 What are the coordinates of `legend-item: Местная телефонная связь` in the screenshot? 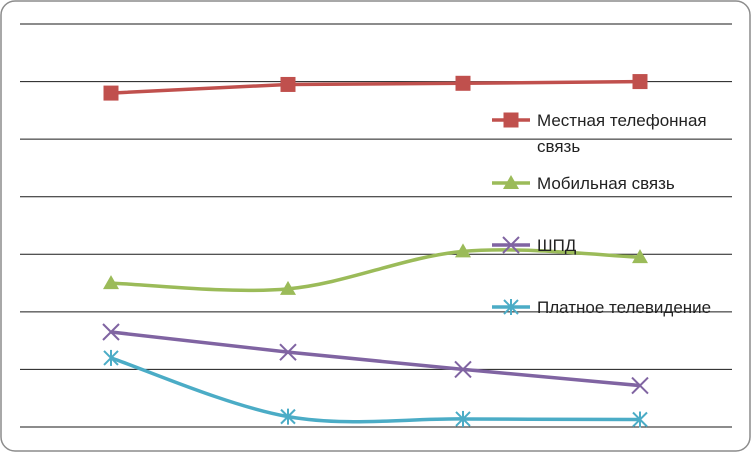 It's located at (599, 133).